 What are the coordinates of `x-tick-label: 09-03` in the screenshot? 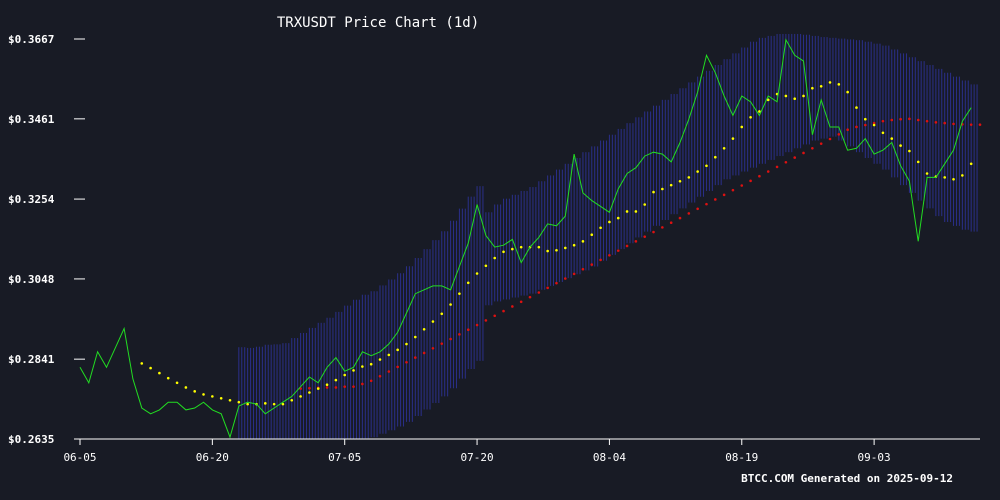 It's located at (874, 457).